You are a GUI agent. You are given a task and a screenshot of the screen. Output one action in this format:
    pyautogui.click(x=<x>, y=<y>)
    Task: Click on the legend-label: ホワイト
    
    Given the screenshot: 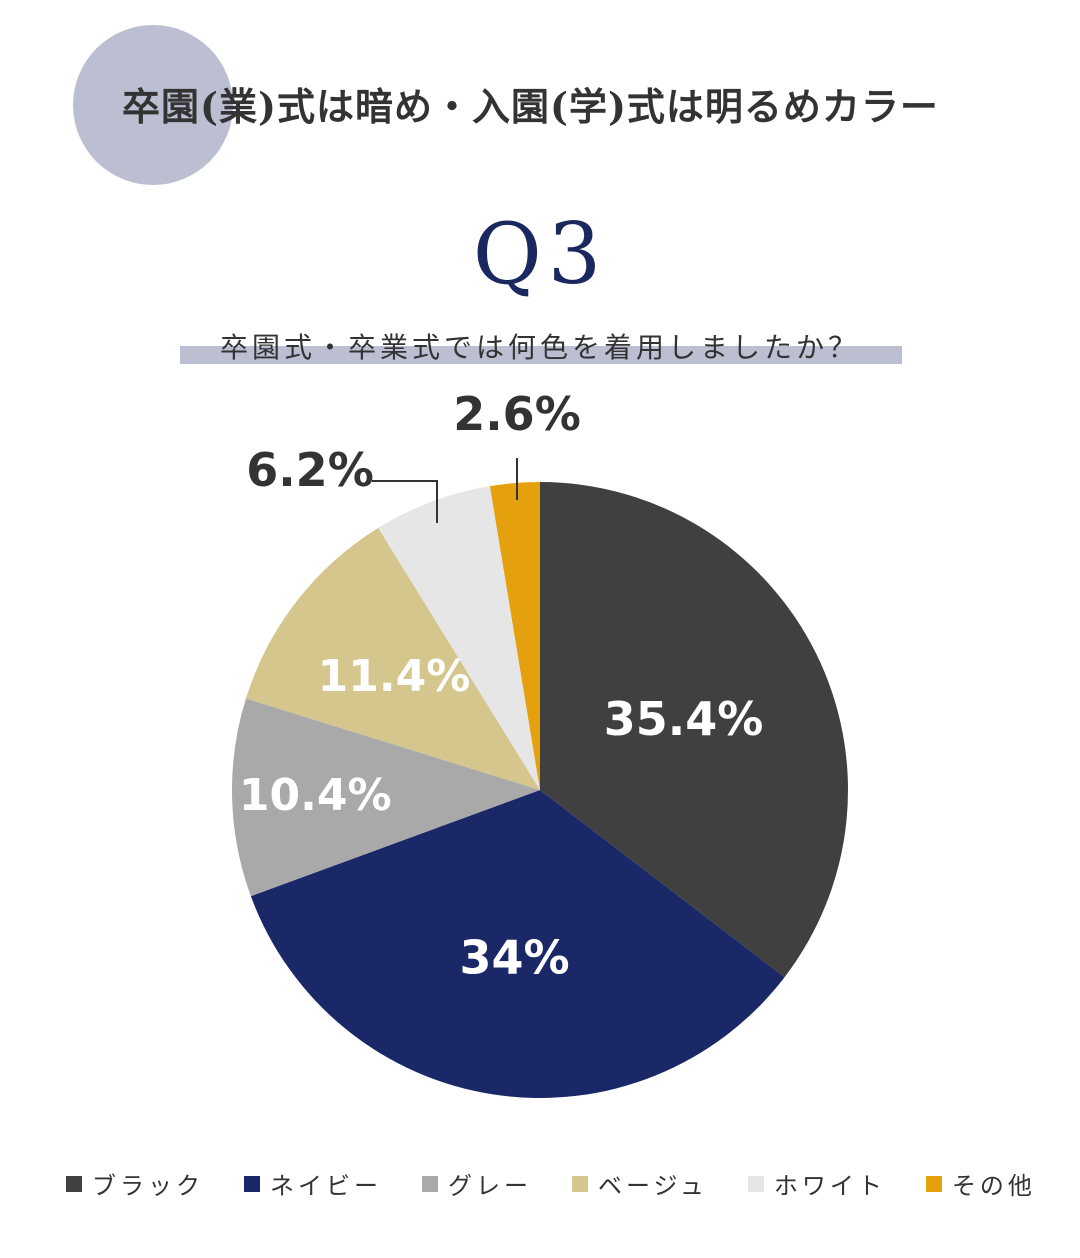 What is the action you would take?
    pyautogui.click(x=829, y=1186)
    